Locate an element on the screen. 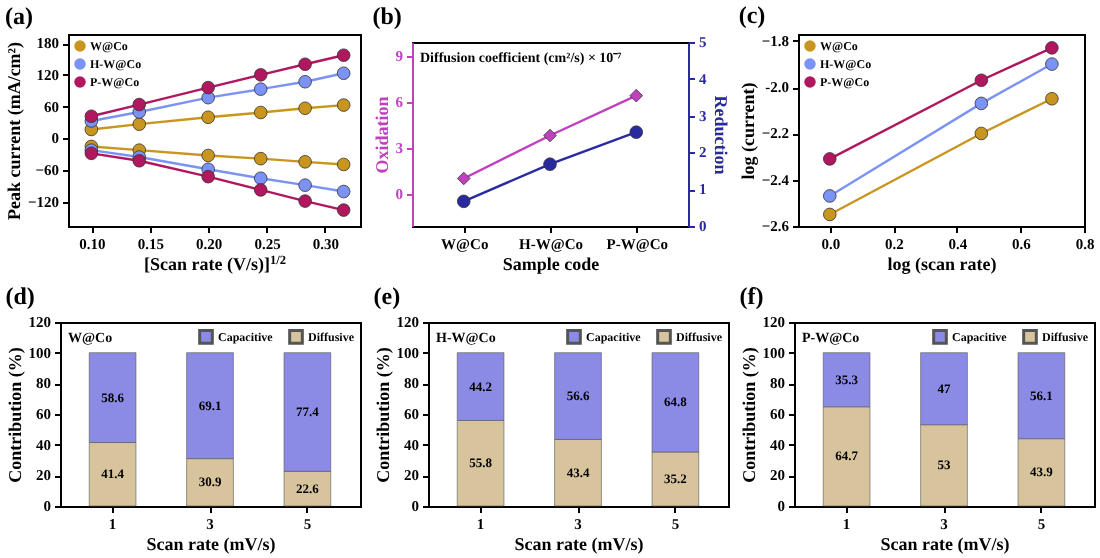  y-axis-title: log (current) is located at coordinates (747, 131).